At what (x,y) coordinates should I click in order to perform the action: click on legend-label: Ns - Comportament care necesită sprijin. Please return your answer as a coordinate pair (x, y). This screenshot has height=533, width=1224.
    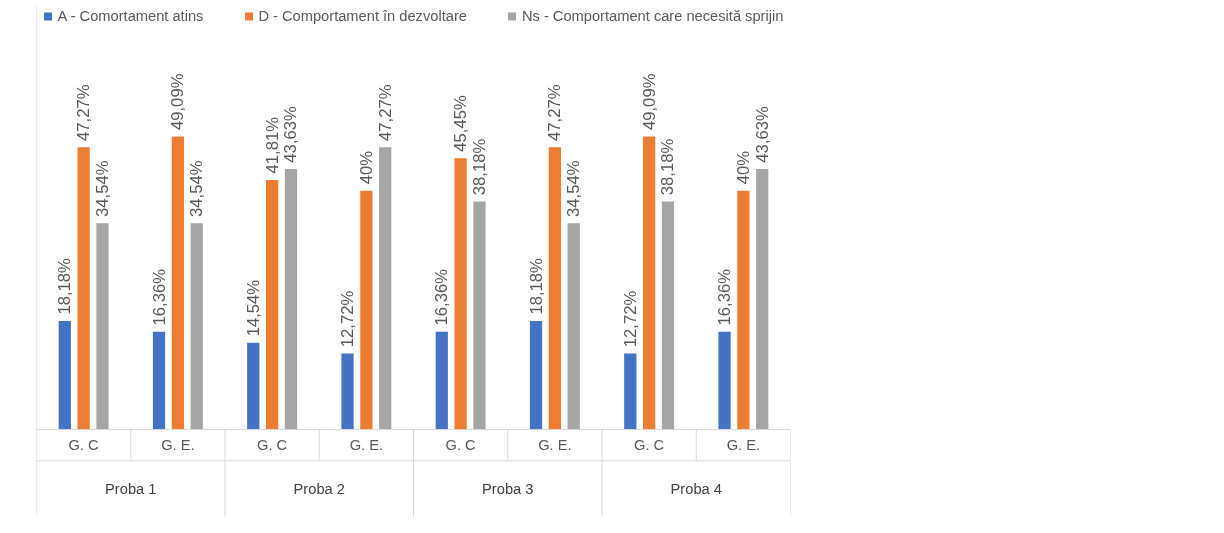
    Looking at the image, I should click on (652, 16).